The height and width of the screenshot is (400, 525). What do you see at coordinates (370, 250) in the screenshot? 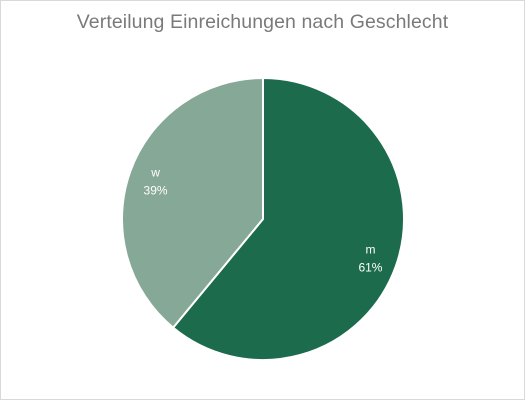
I see `slice-category-label-m: m` at bounding box center [370, 250].